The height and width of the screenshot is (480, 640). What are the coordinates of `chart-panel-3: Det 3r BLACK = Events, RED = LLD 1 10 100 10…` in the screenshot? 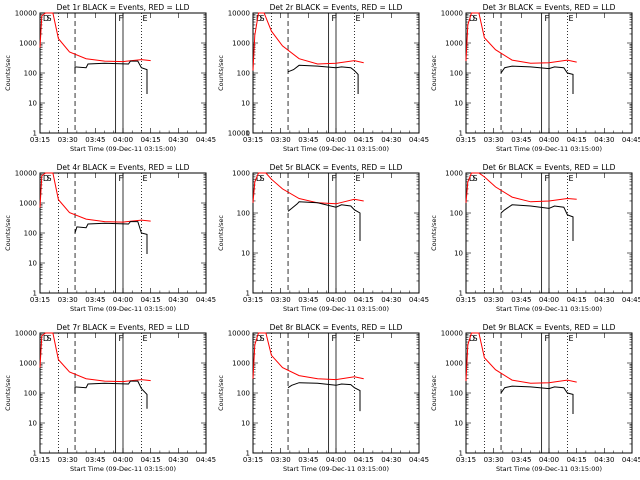 It's located at (535, 78).